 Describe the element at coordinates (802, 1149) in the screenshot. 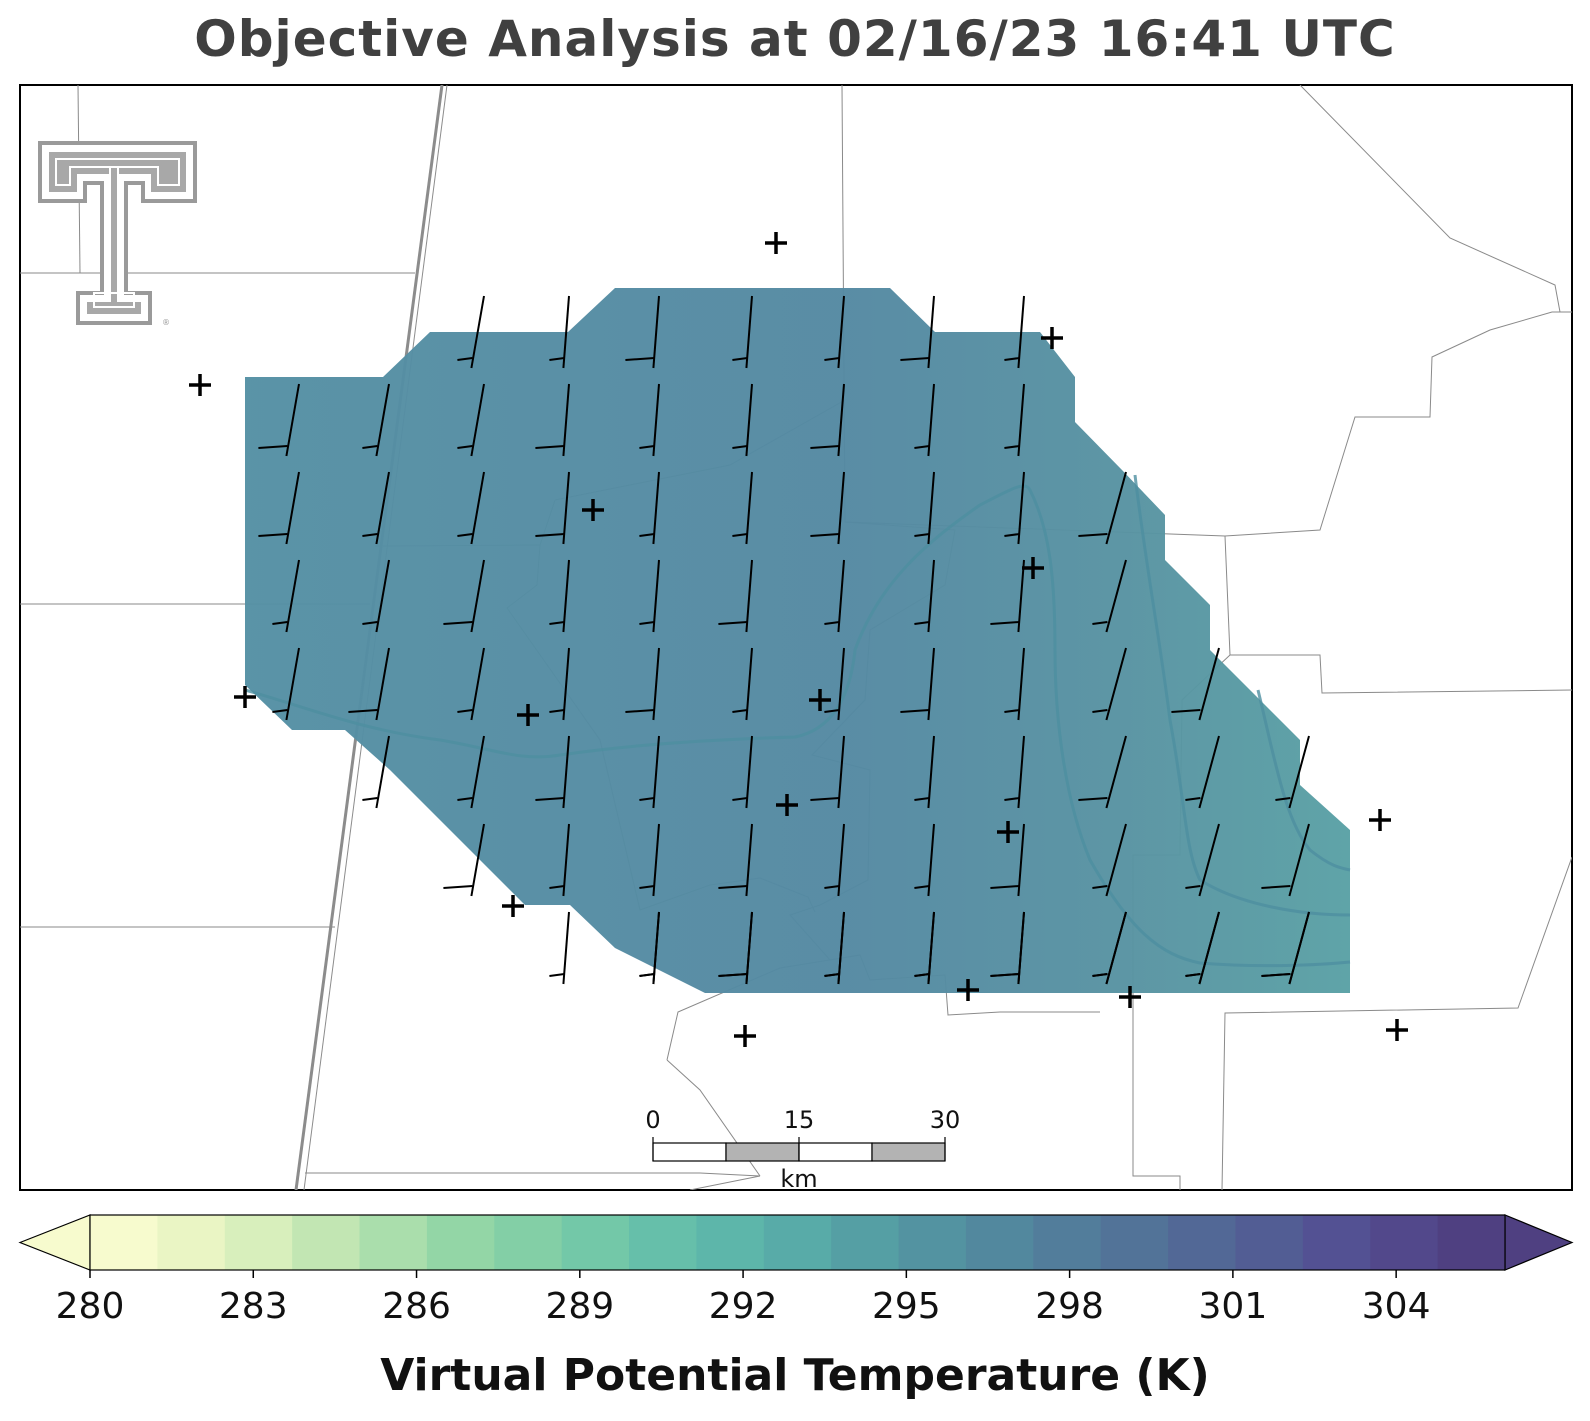

I see `scale-bar: 0 15 30 km` at that location.